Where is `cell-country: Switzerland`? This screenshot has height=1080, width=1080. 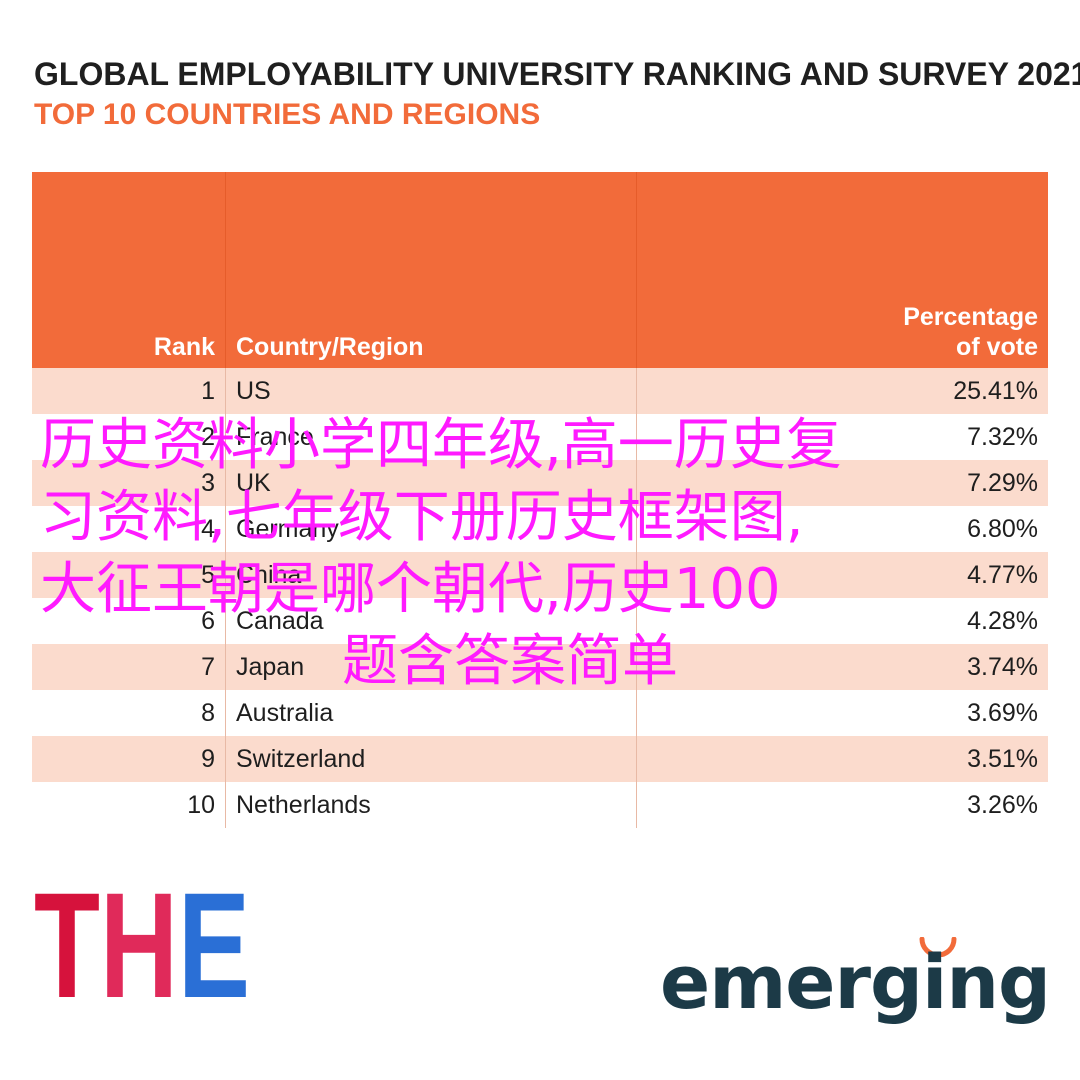
cell-country: Switzerland is located at coordinates (431, 759).